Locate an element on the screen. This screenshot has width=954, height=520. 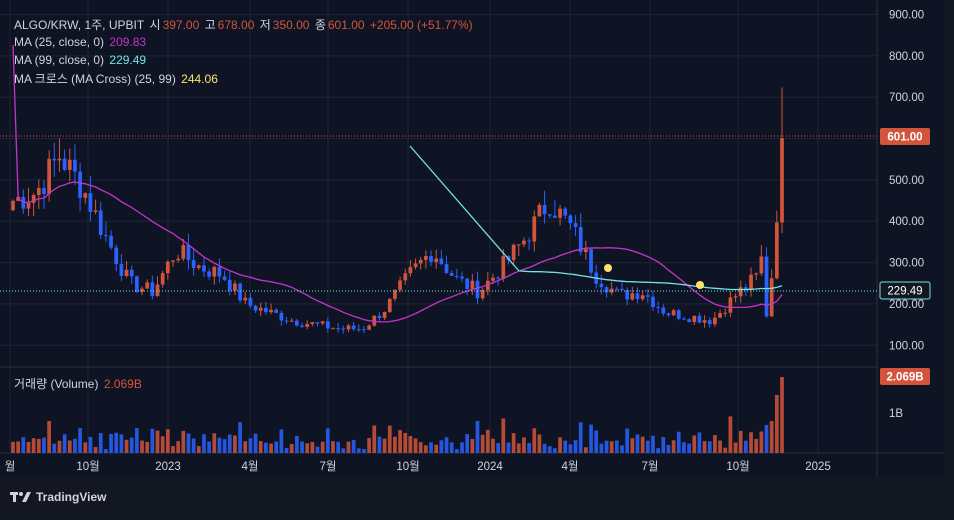
volume-legend: 거래량 (Volume) 2.069B is located at coordinates (79, 383).